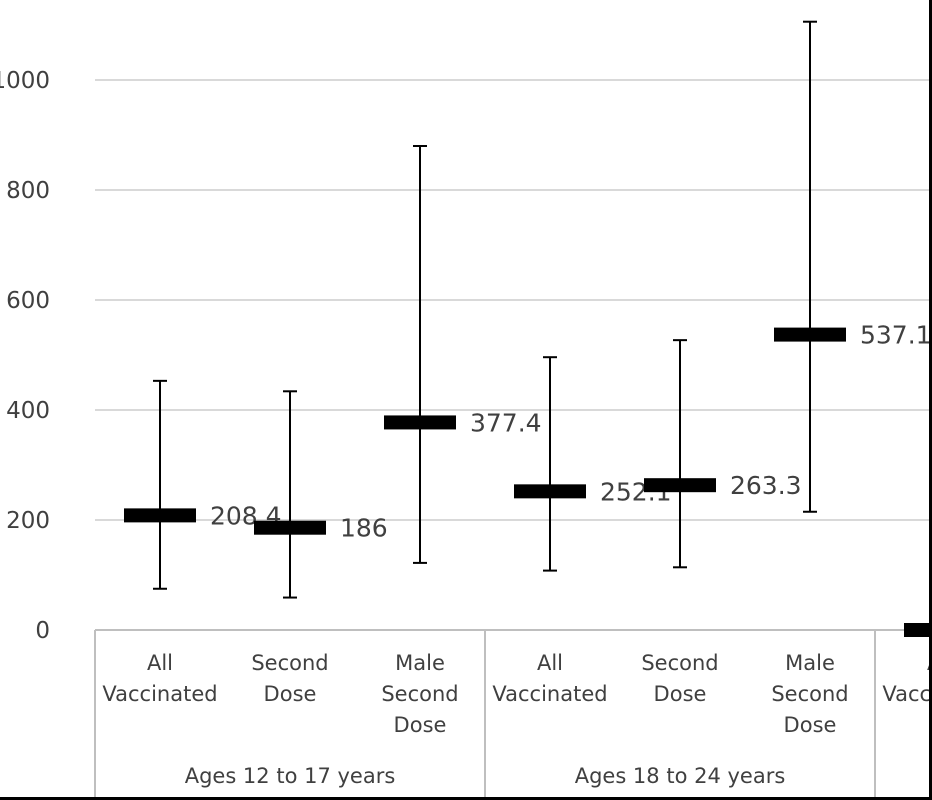  What do you see at coordinates (28, 411) in the screenshot?
I see `y-tick-label: 400` at bounding box center [28, 411].